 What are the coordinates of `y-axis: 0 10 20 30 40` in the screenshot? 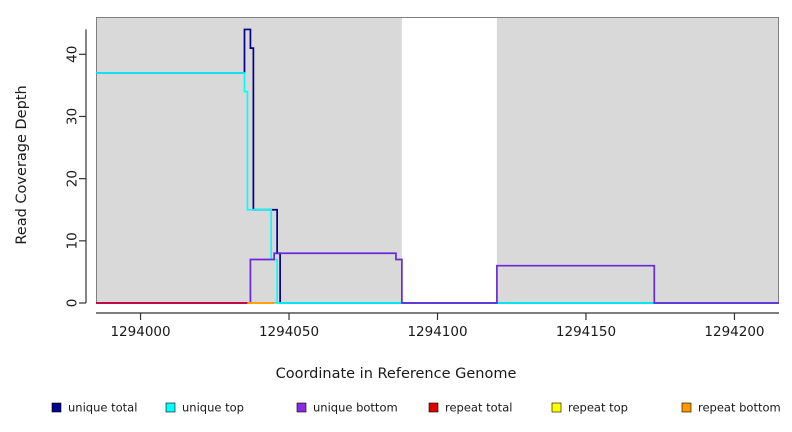 It's located at (76, 168).